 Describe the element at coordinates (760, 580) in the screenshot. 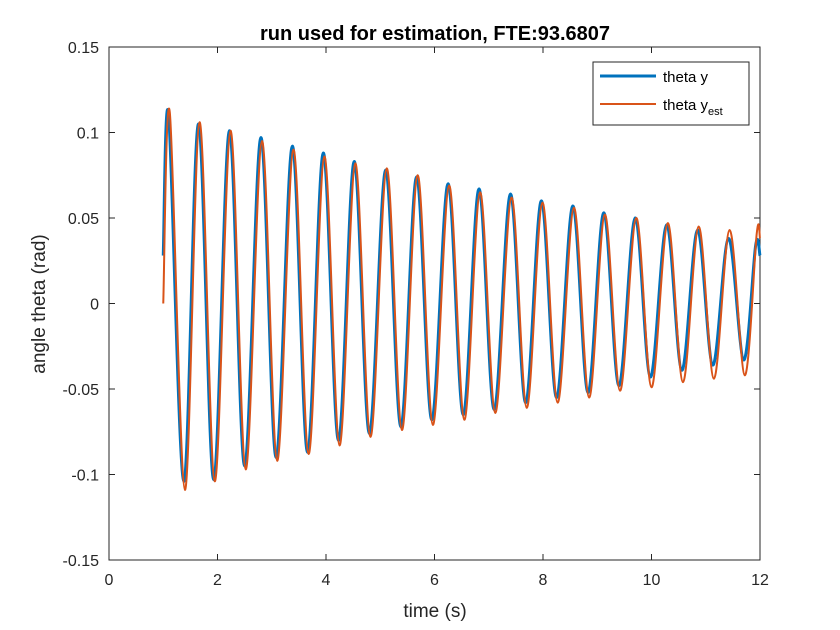

I see `x-tick-label: 12` at that location.